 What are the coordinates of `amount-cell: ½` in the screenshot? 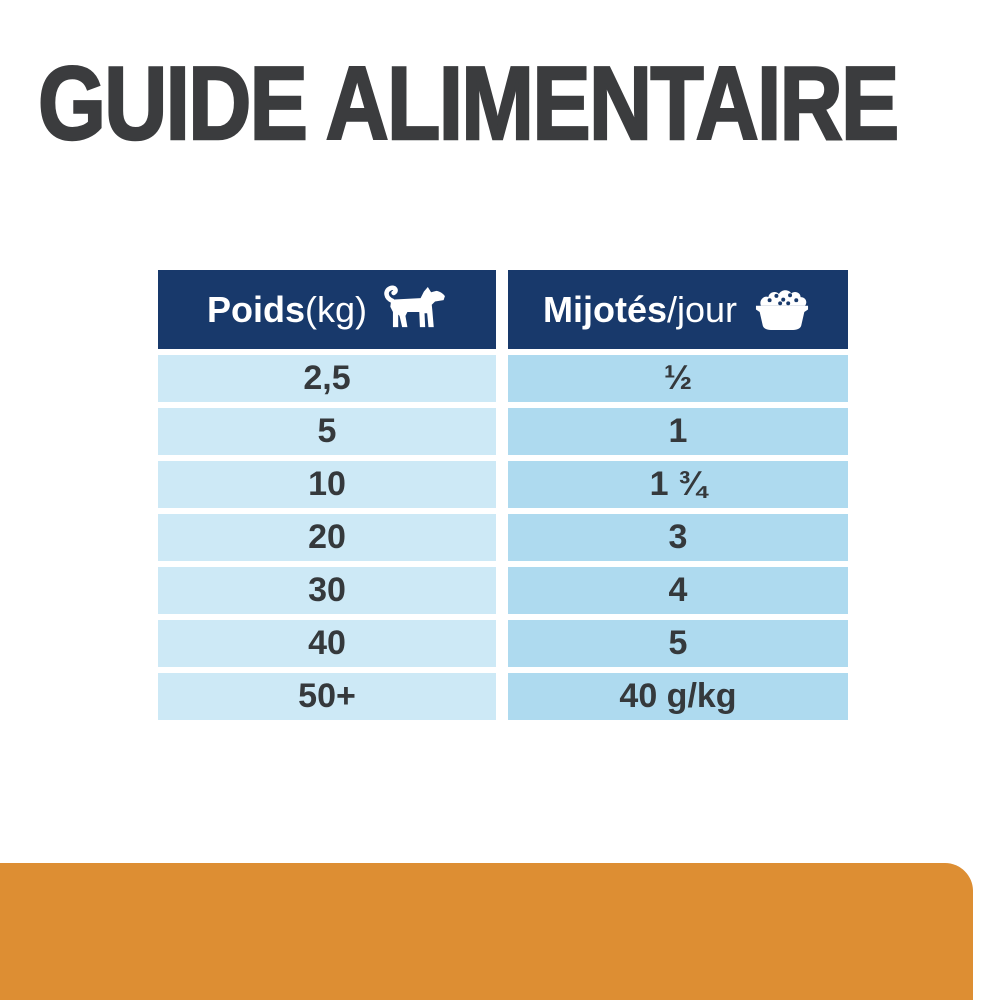 It's located at (678, 378).